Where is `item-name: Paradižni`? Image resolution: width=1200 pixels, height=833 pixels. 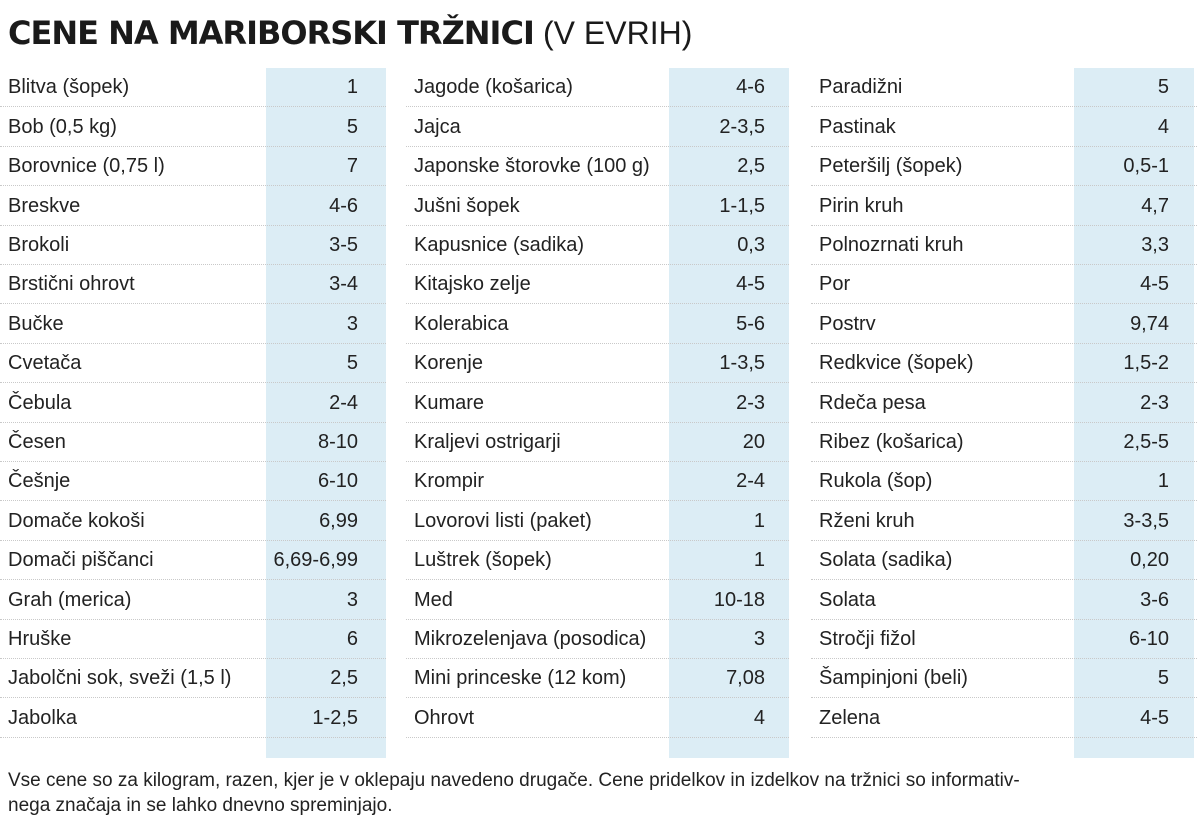
item-name: Paradižni is located at coordinates (861, 87).